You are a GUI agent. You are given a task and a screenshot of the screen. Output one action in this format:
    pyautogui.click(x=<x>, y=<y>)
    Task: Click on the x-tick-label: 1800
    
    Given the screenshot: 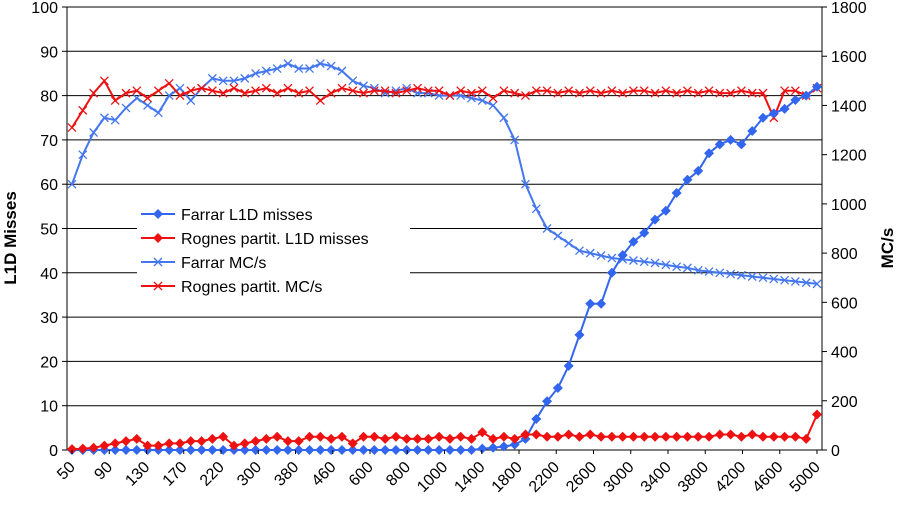 What is the action you would take?
    pyautogui.click(x=507, y=477)
    